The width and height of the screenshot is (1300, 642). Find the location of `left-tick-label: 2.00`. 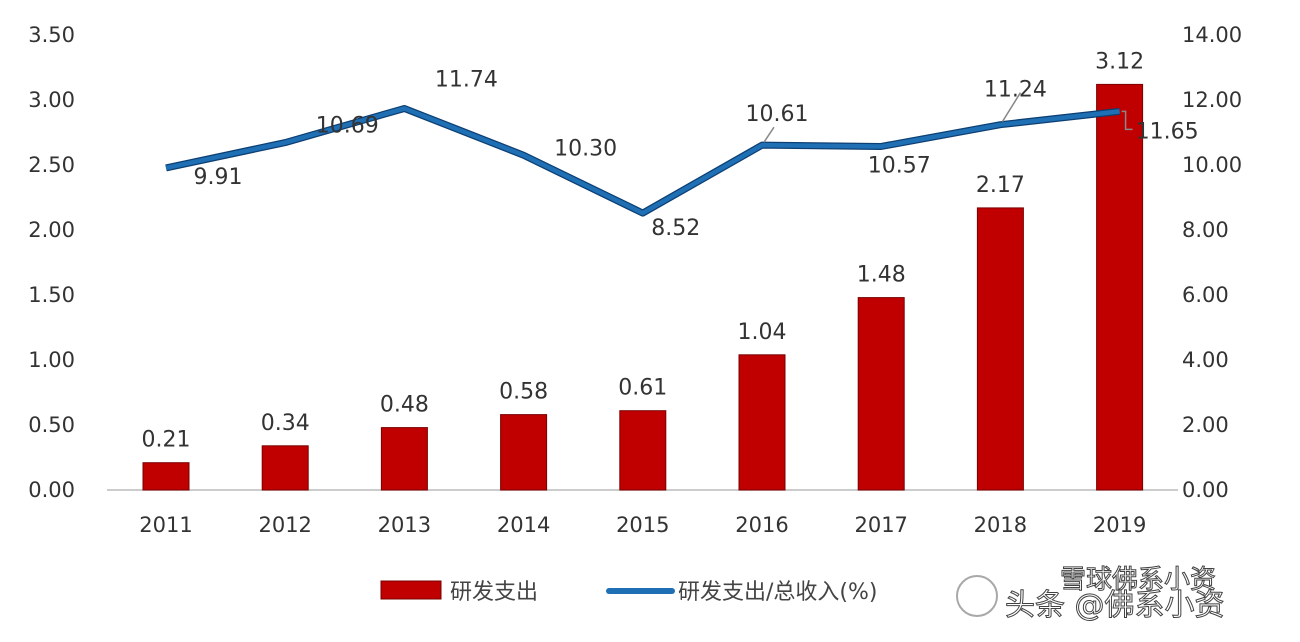

left-tick-label: 2.00 is located at coordinates (51, 230).